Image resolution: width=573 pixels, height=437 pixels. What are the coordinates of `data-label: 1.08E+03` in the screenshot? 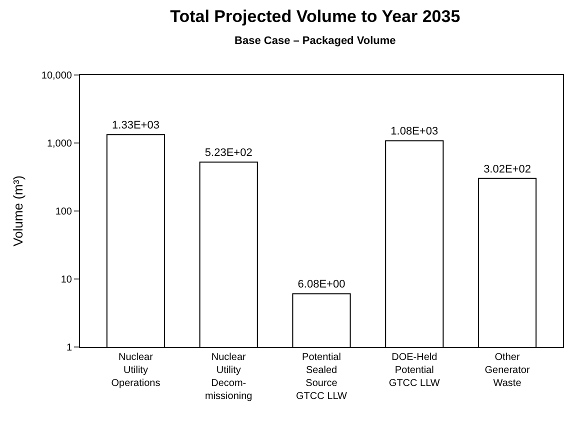 It's located at (414, 132).